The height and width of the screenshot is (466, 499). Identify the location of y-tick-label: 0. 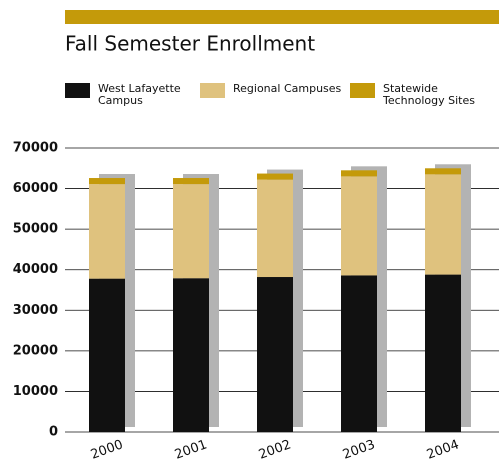
(53, 432).